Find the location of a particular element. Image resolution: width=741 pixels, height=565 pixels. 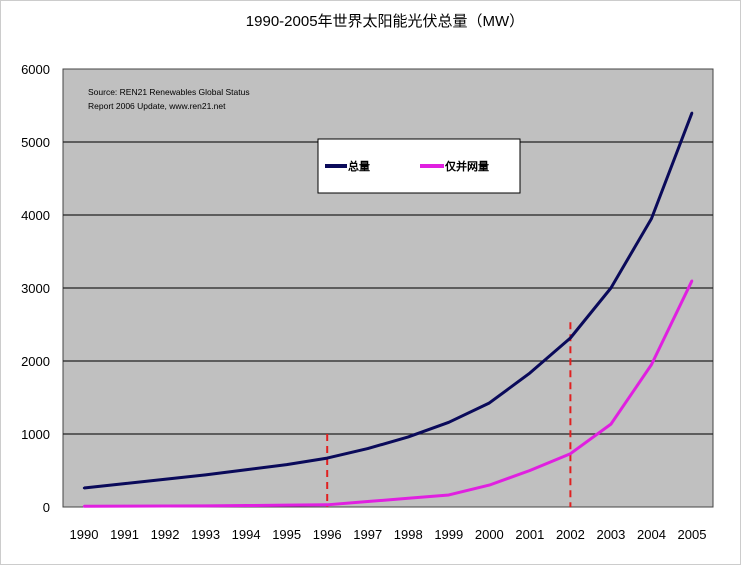

x-tick-label: 1990 is located at coordinates (84, 534).